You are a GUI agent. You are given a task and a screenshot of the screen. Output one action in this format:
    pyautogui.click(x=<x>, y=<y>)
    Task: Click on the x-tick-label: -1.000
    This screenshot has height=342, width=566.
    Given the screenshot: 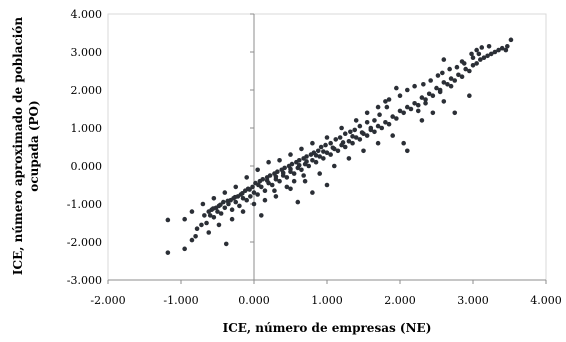 What is the action you would take?
    pyautogui.click(x=180, y=300)
    